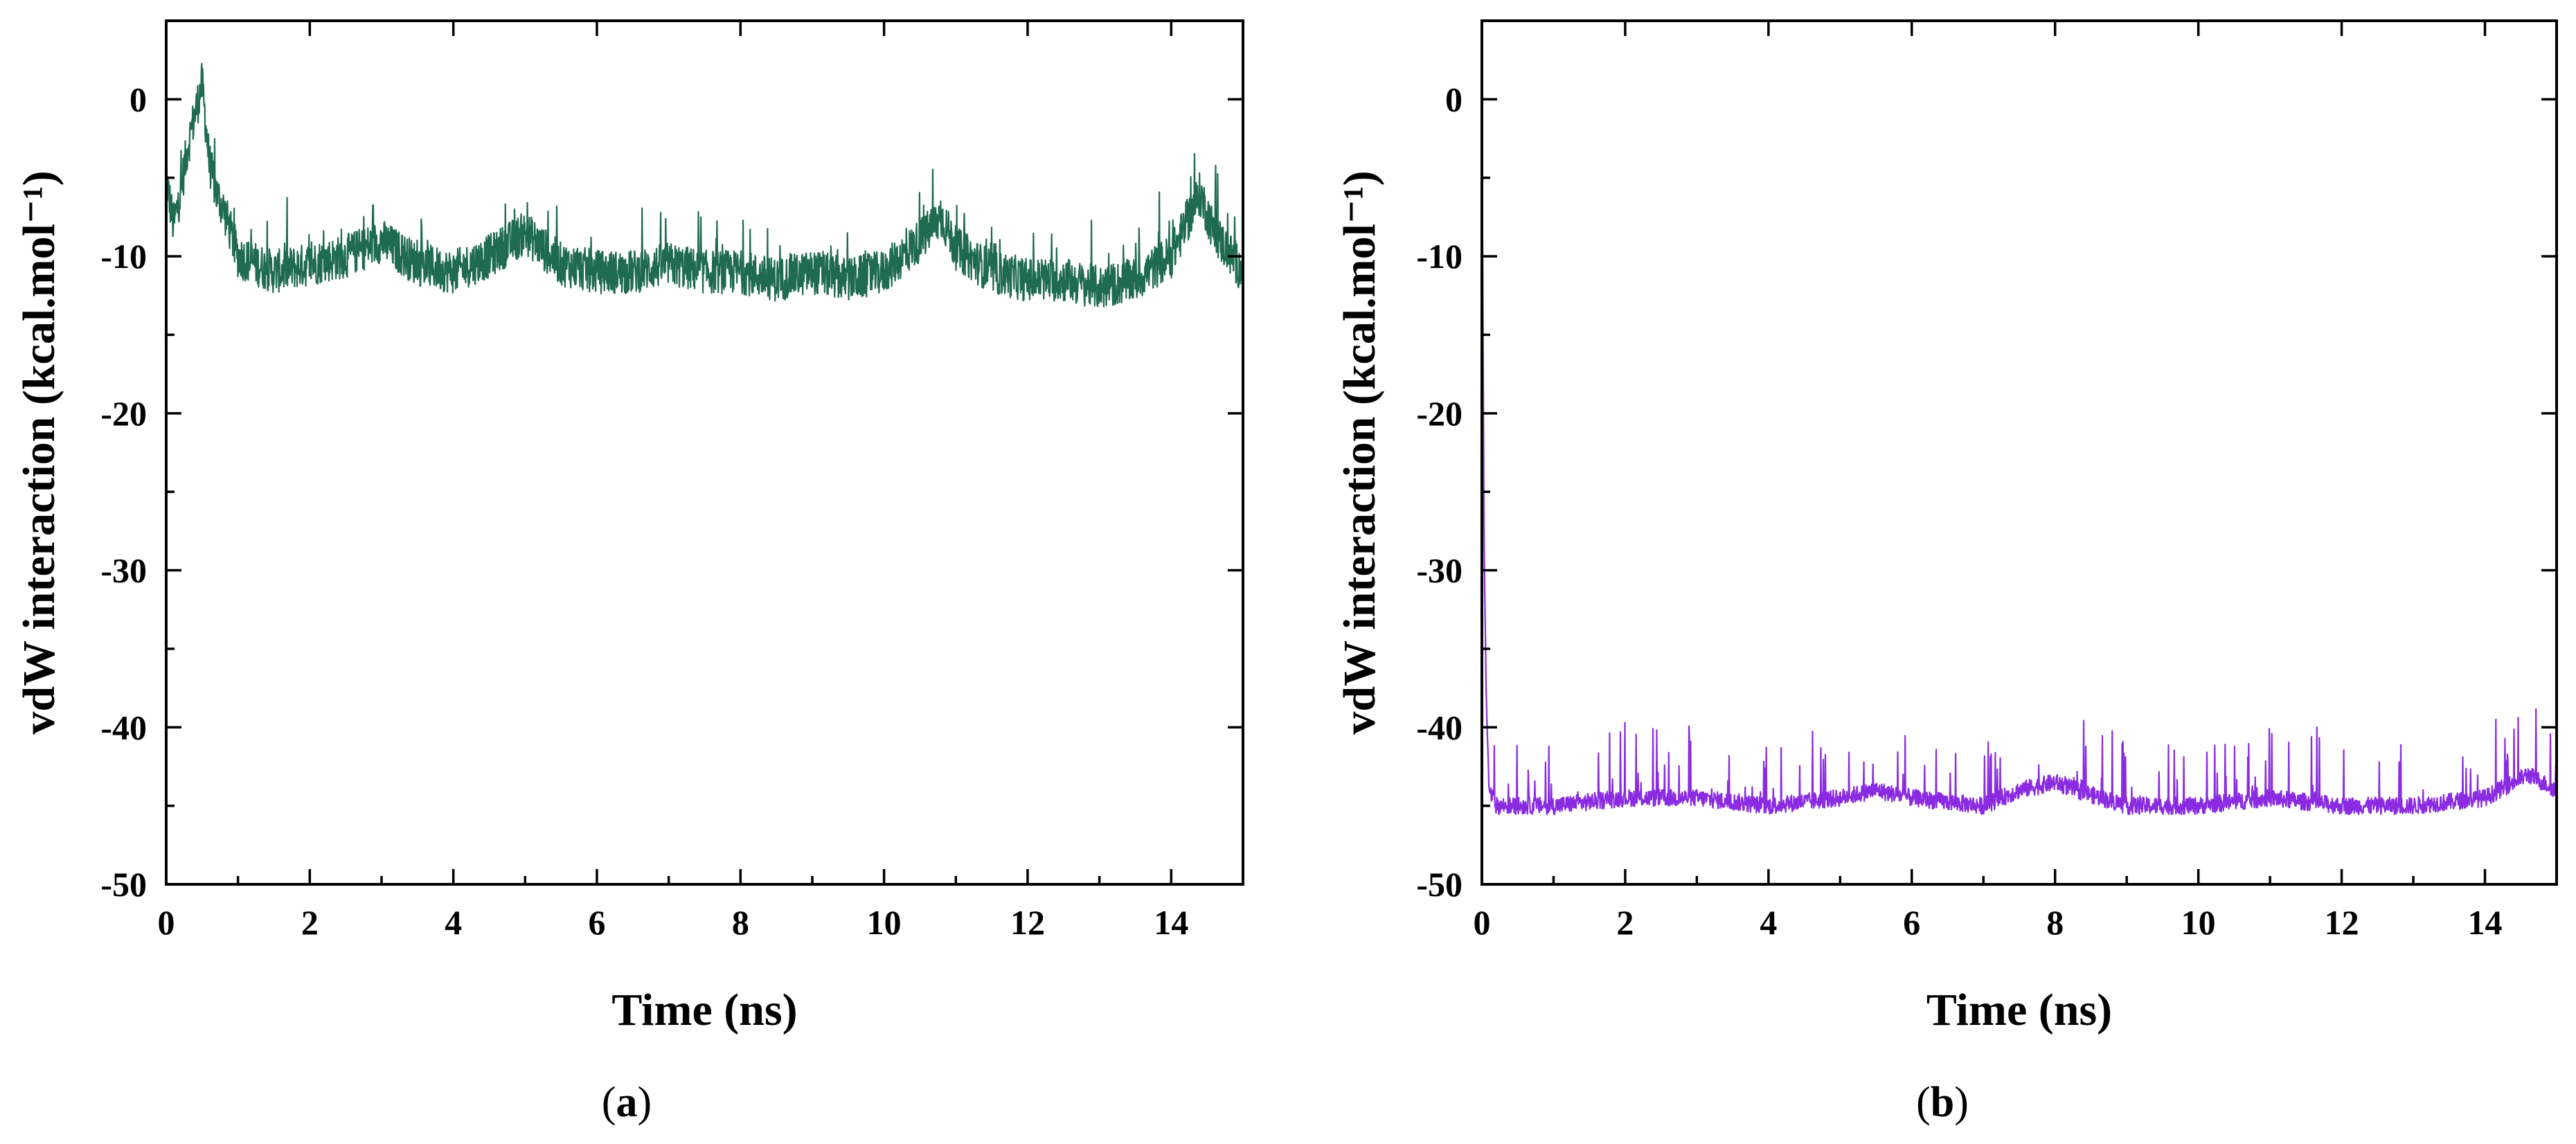 This screenshot has height=1144, width=2576. Describe the element at coordinates (627, 1102) in the screenshot. I see `panel-label: (a)` at that location.